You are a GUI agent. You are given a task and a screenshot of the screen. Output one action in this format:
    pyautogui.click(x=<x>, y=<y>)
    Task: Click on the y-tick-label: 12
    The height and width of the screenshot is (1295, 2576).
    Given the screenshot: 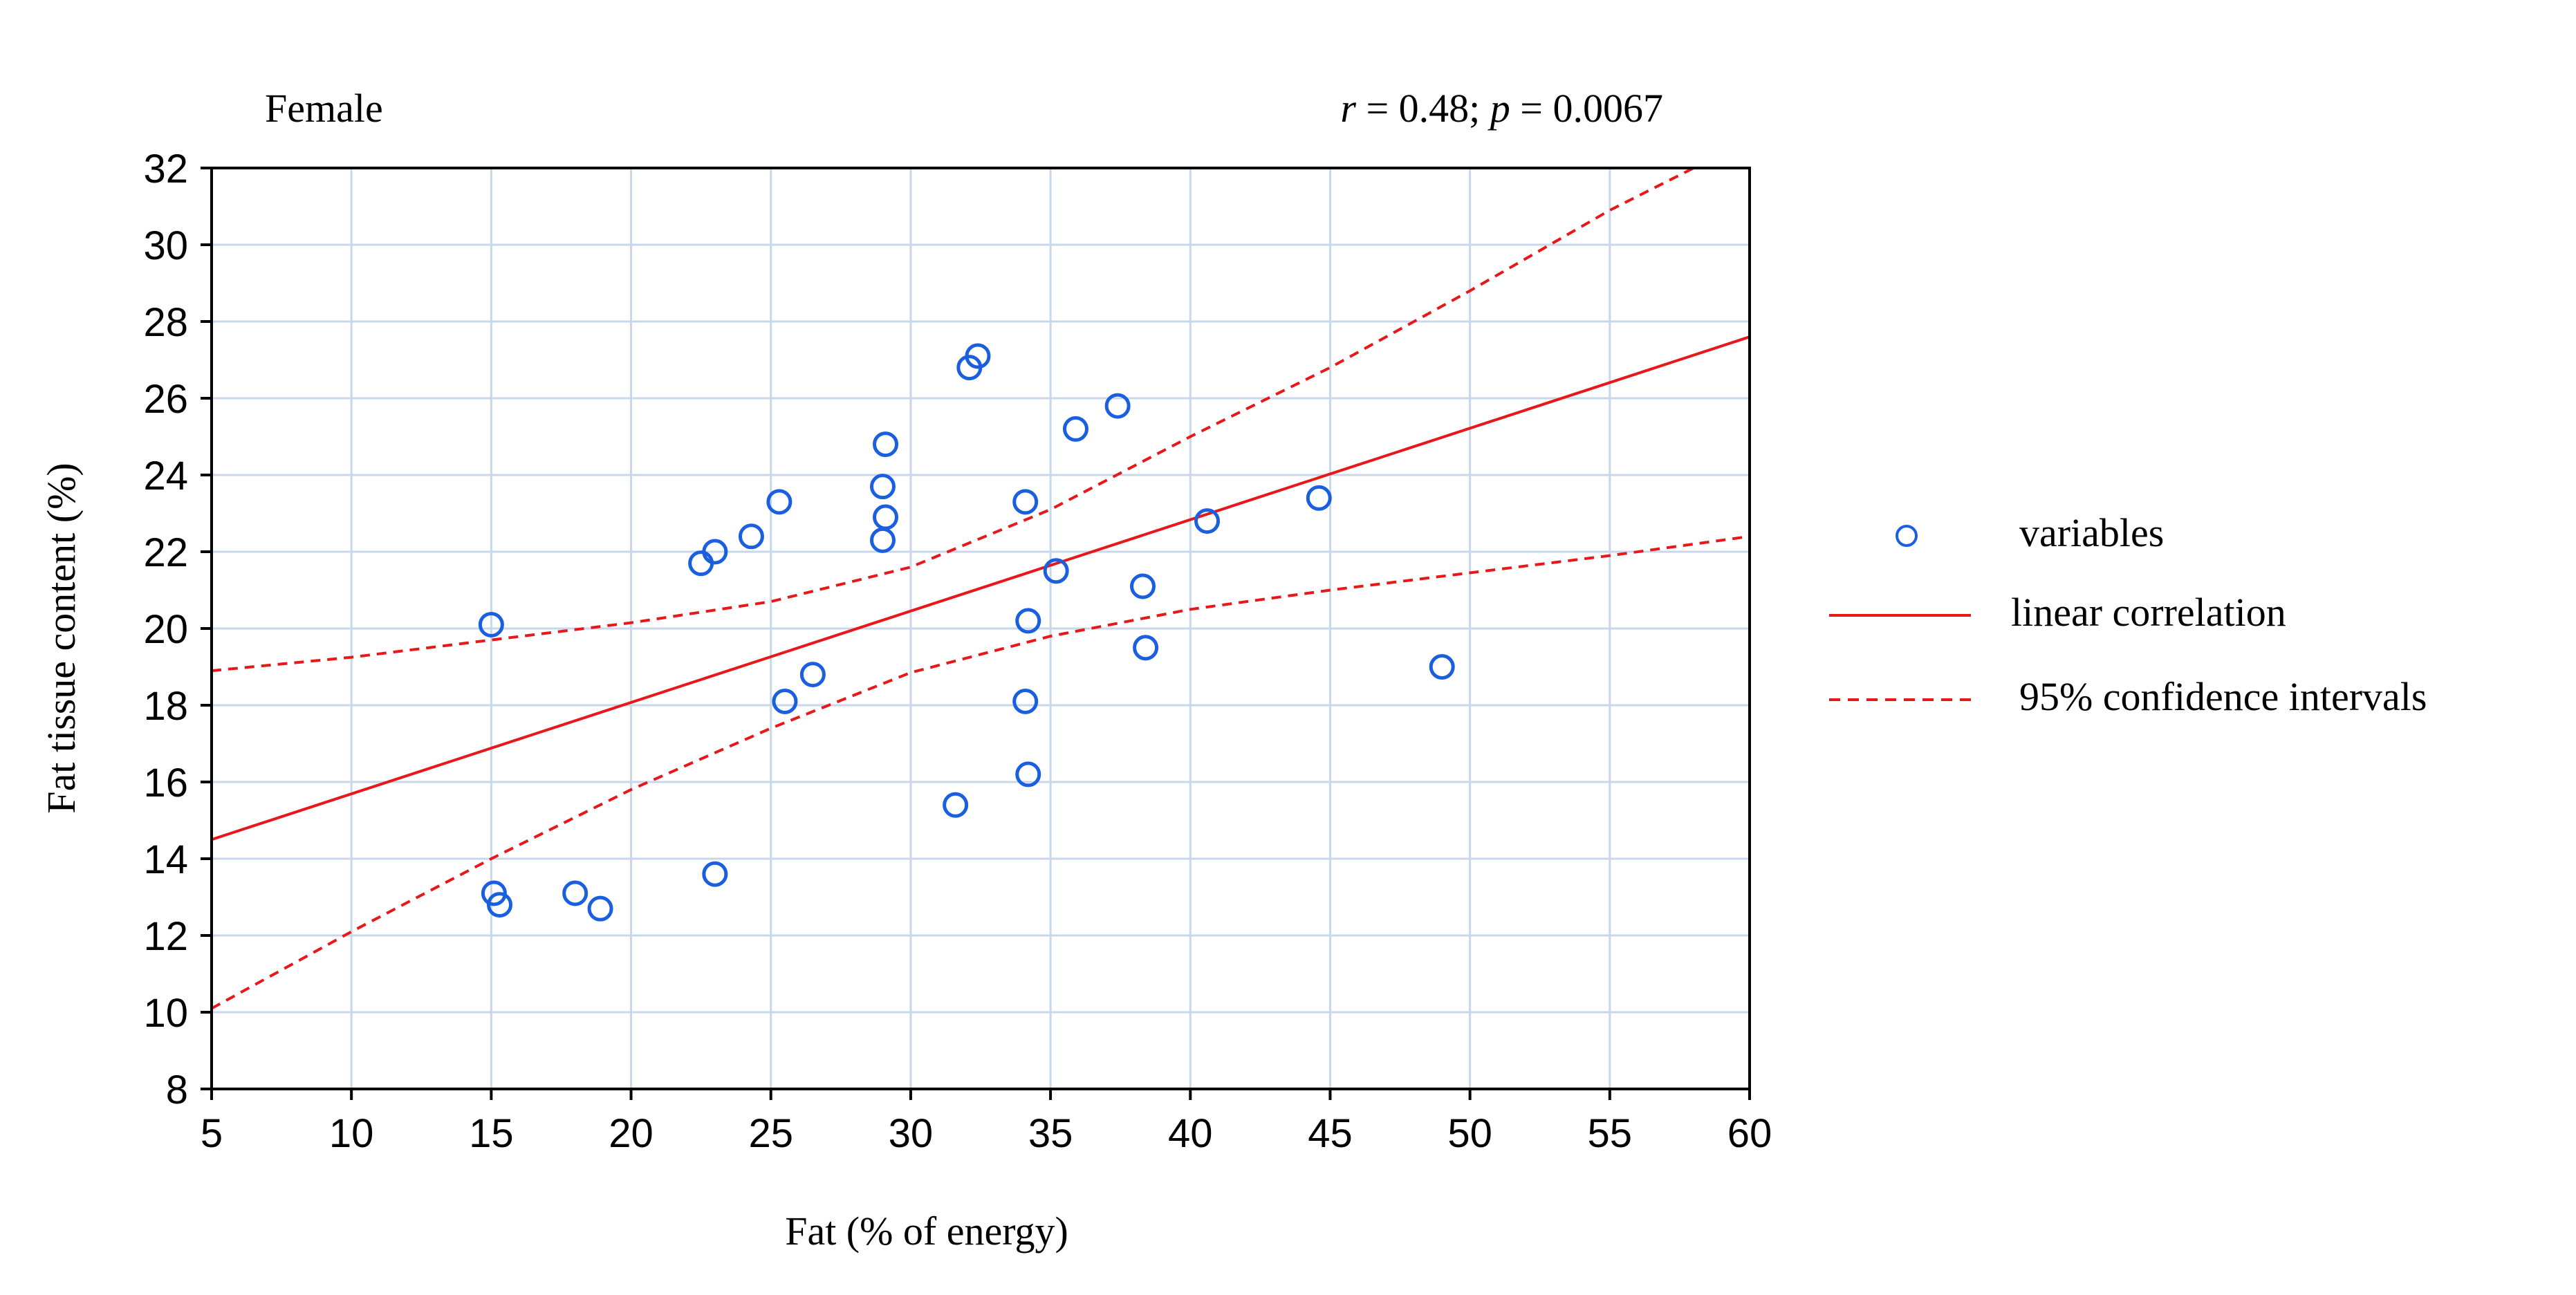 What is the action you would take?
    pyautogui.click(x=166, y=937)
    